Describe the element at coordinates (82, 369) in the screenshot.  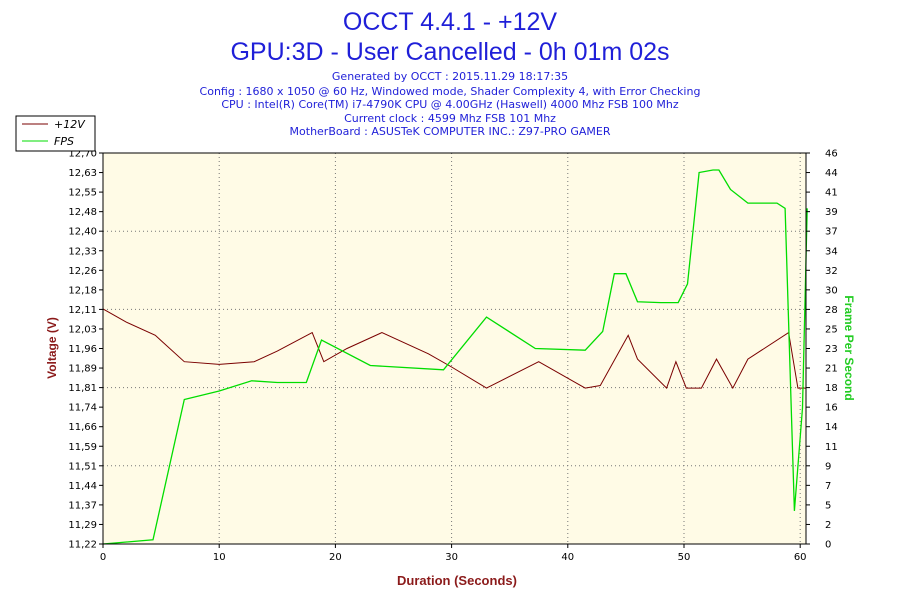
I see `y-tick-label-left: 11,89` at that location.